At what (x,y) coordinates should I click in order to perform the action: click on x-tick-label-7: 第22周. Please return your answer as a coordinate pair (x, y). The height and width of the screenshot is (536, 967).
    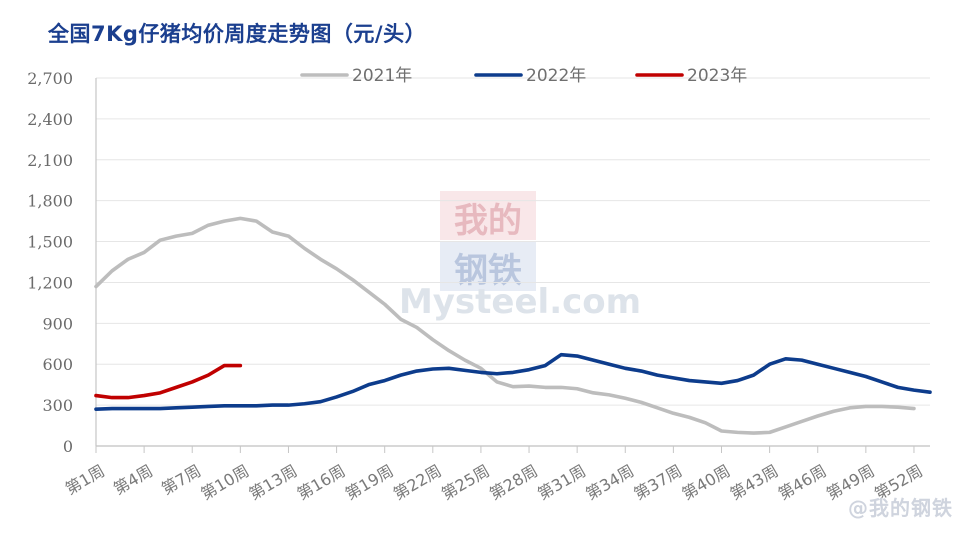
    Looking at the image, I should click on (417, 482).